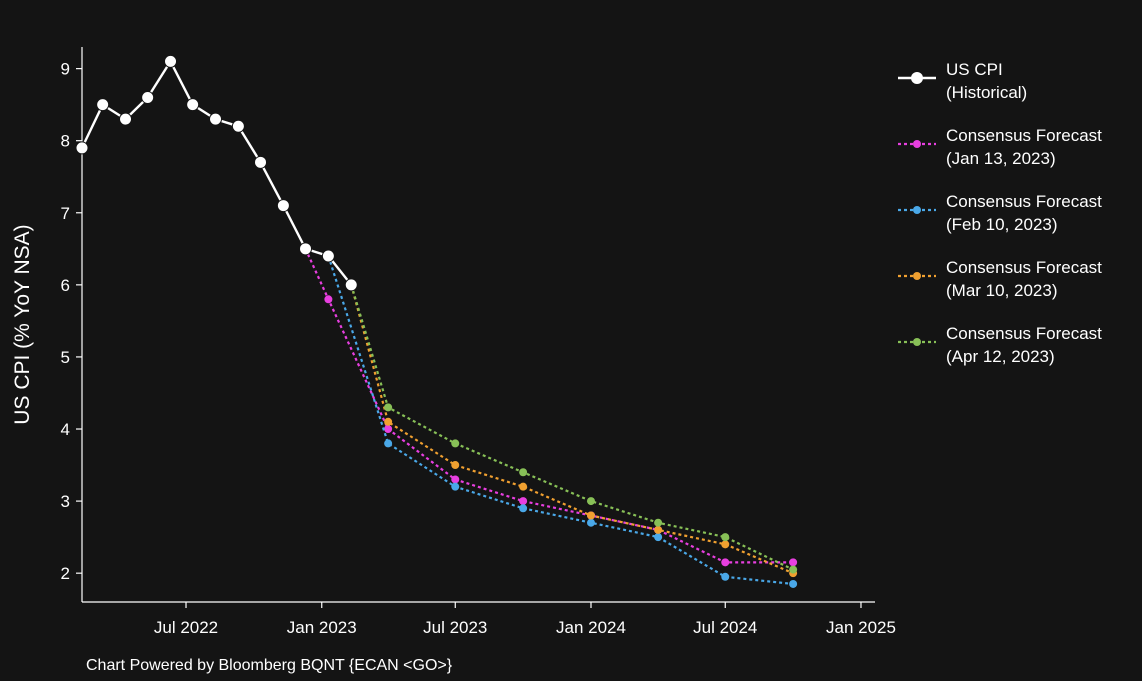 Image resolution: width=1142 pixels, height=681 pixels. Describe the element at coordinates (1024, 135) in the screenshot. I see `legend-label-1-0: Consensus Forecast` at that location.